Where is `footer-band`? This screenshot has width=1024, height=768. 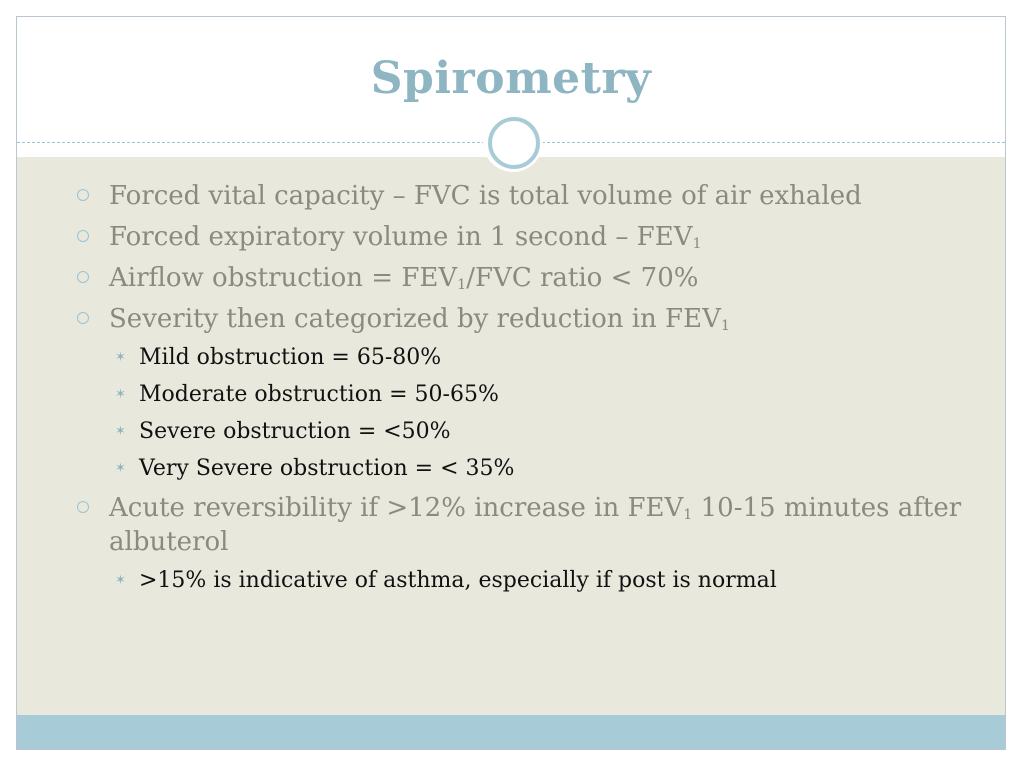
footer-band is located at coordinates (511, 732).